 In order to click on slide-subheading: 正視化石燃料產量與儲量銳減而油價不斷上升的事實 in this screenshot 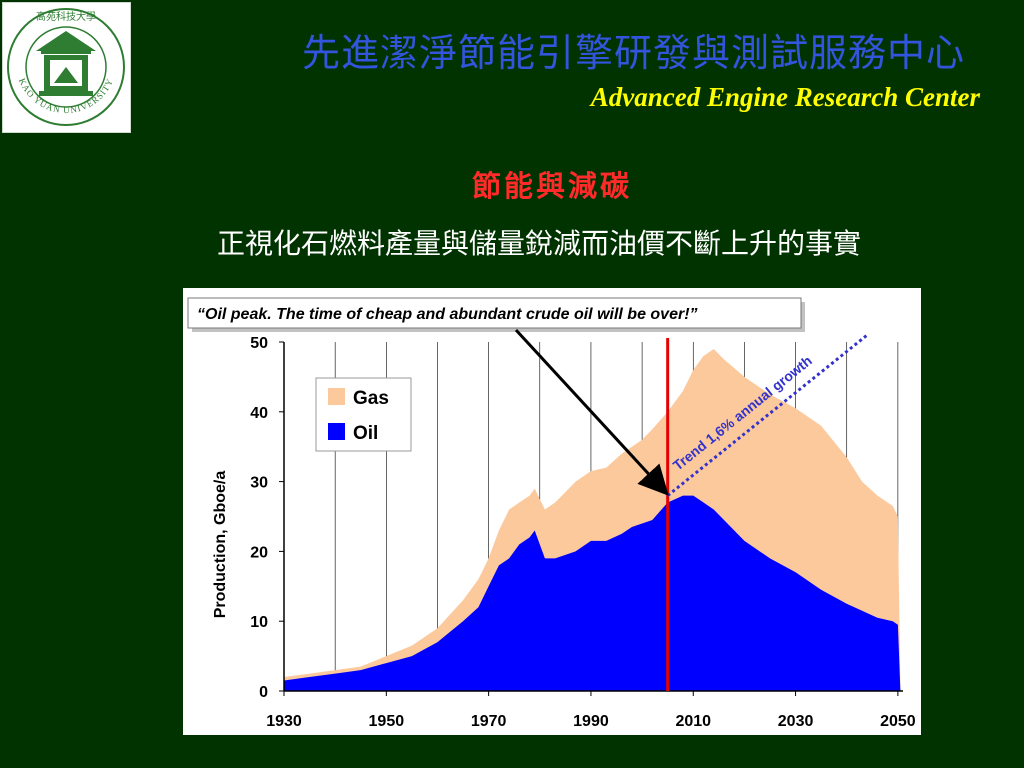, I will do `click(538, 243)`.